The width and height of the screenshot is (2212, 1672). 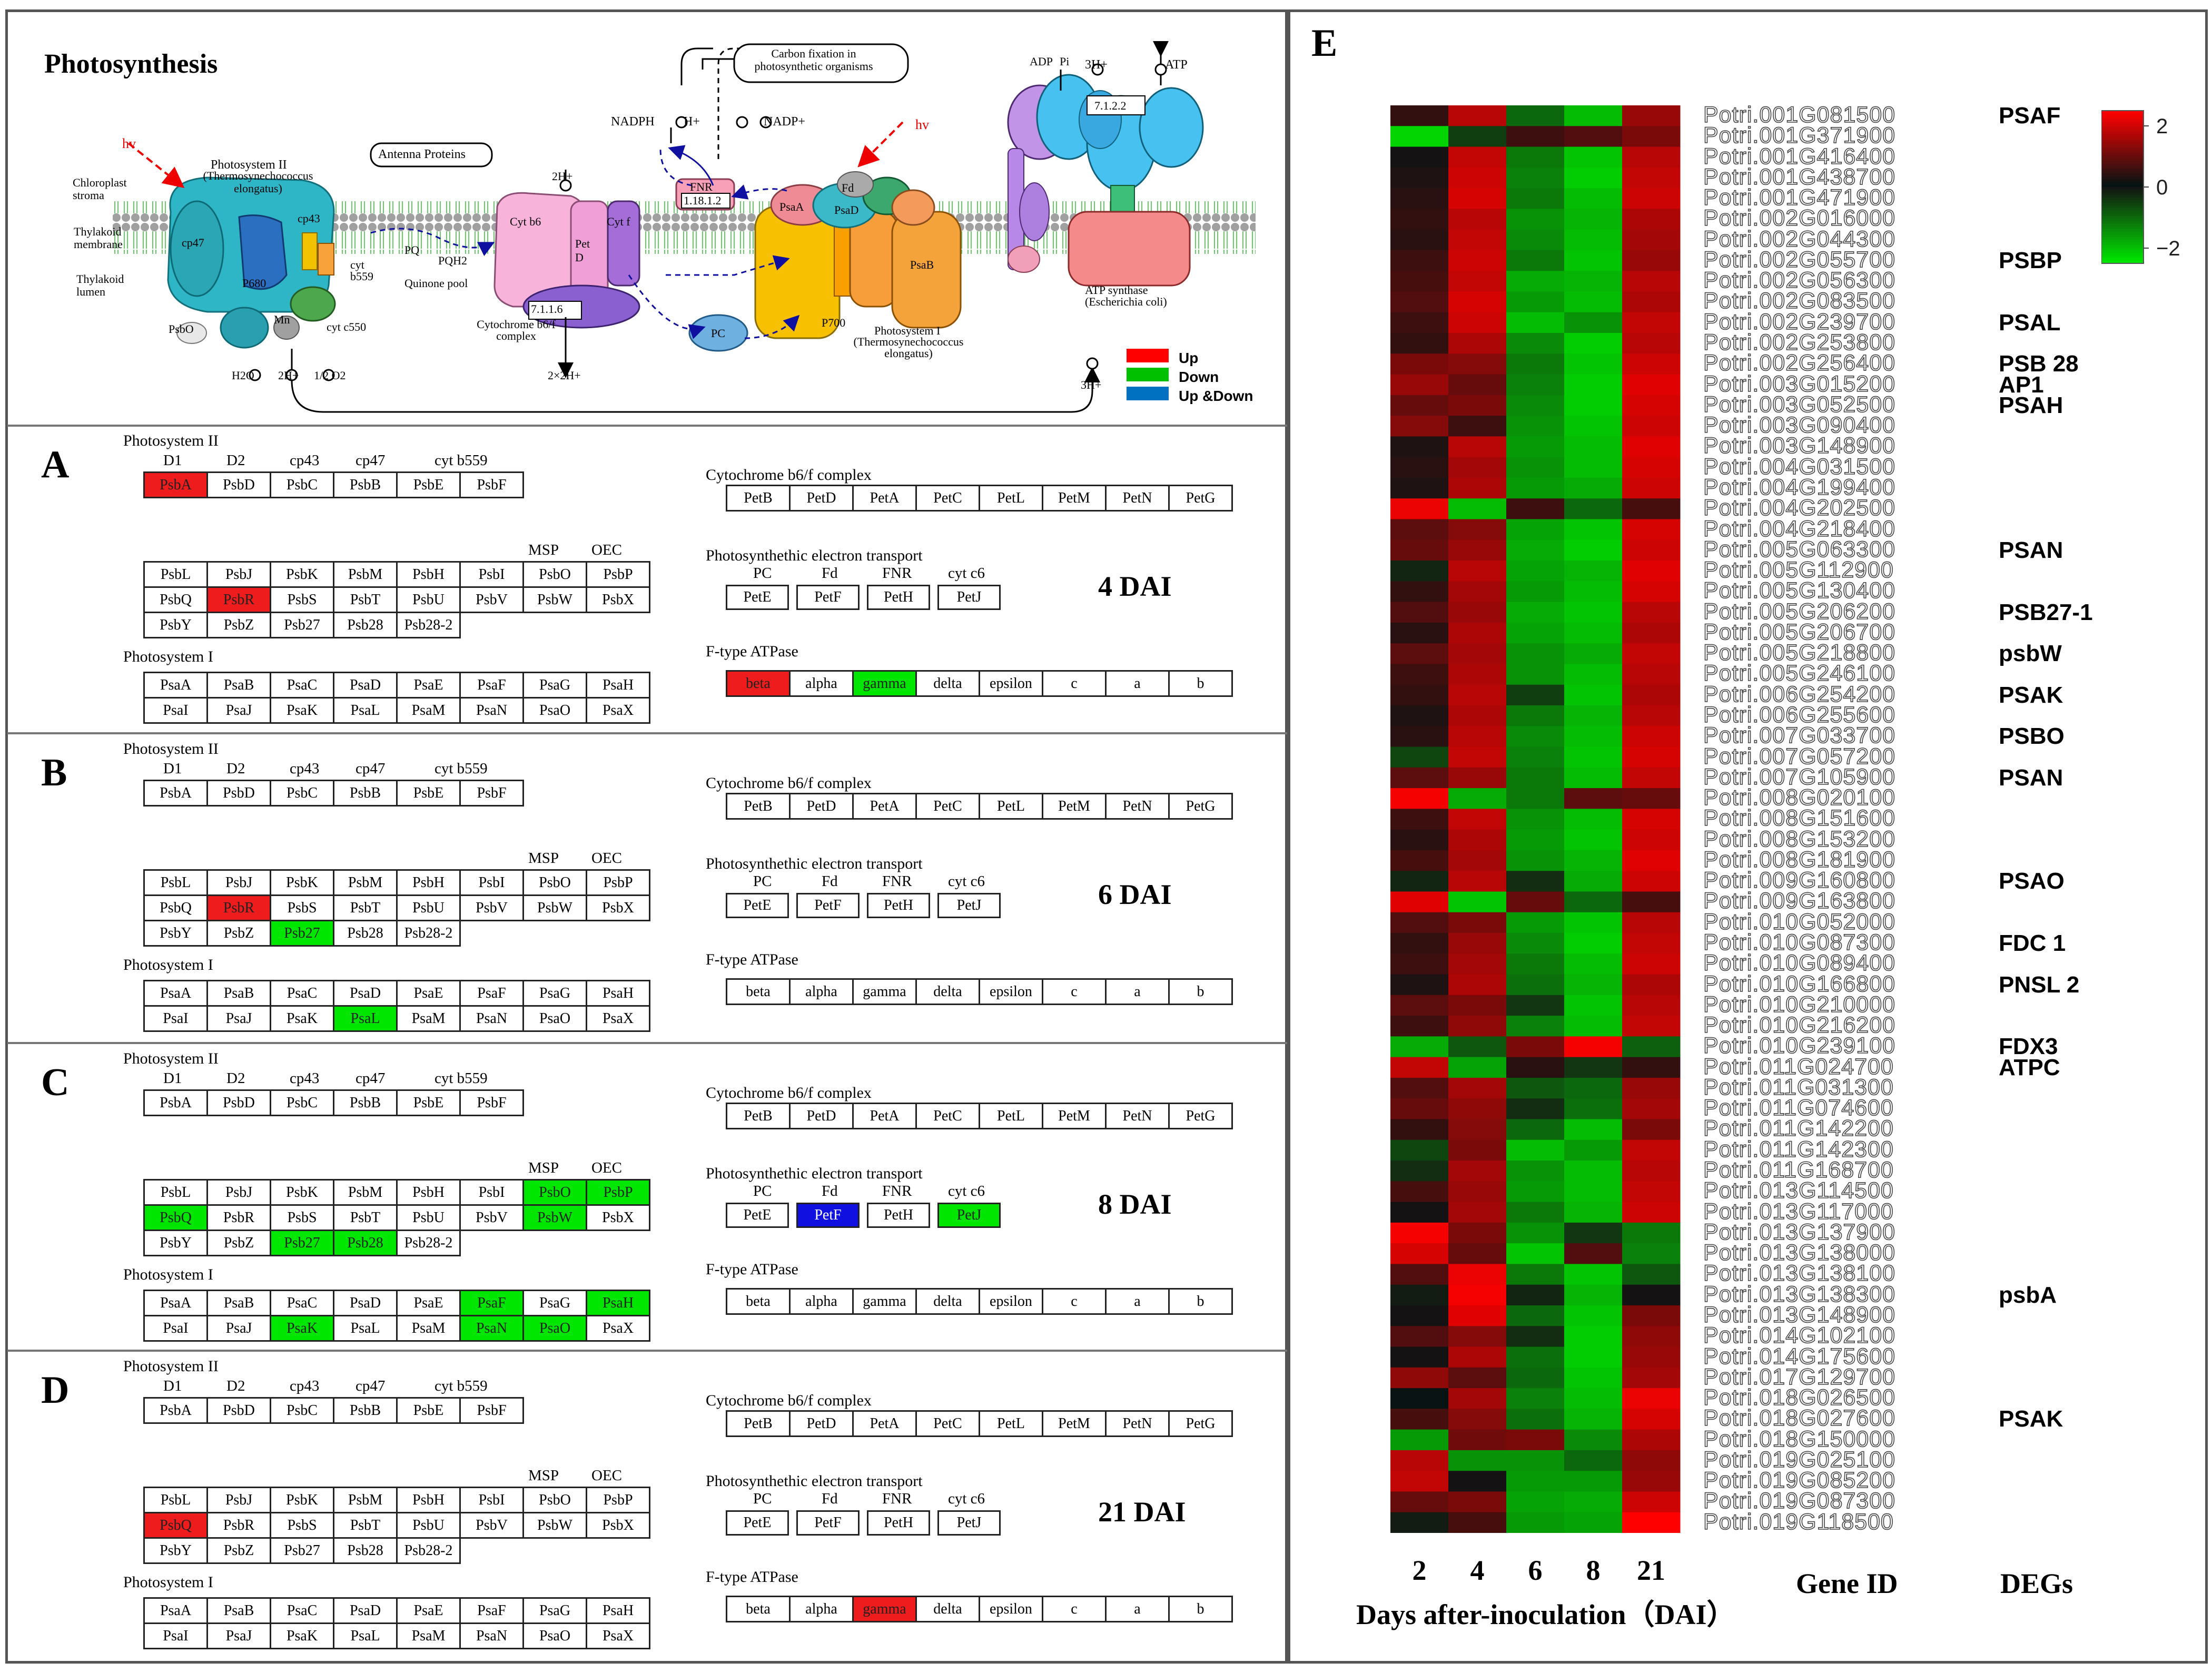 What do you see at coordinates (238, 1102) in the screenshot?
I see `gene-cell: PsbD` at bounding box center [238, 1102].